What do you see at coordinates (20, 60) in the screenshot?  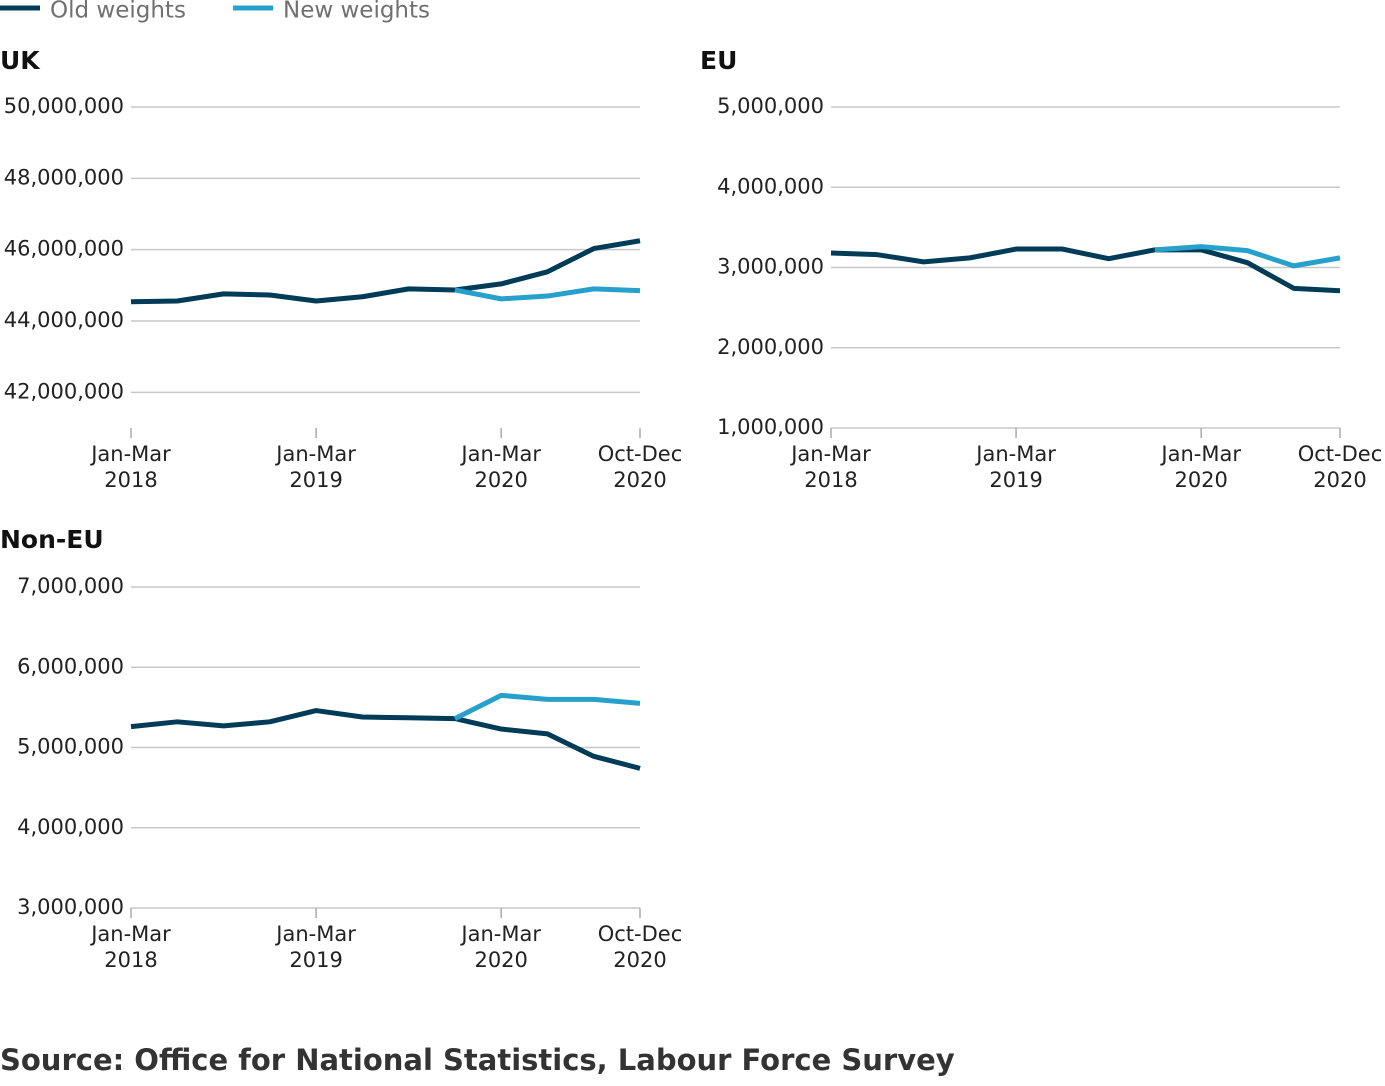 I see `panel-title: UK` at bounding box center [20, 60].